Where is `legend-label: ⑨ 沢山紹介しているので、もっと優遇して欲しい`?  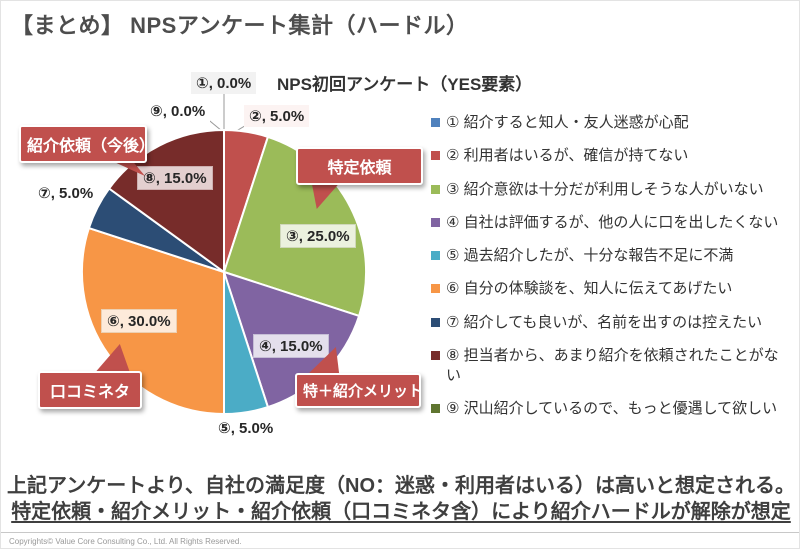
legend-label: ⑨ 沢山紹介しているので、もっと優遇して欲しい is located at coordinates (612, 409).